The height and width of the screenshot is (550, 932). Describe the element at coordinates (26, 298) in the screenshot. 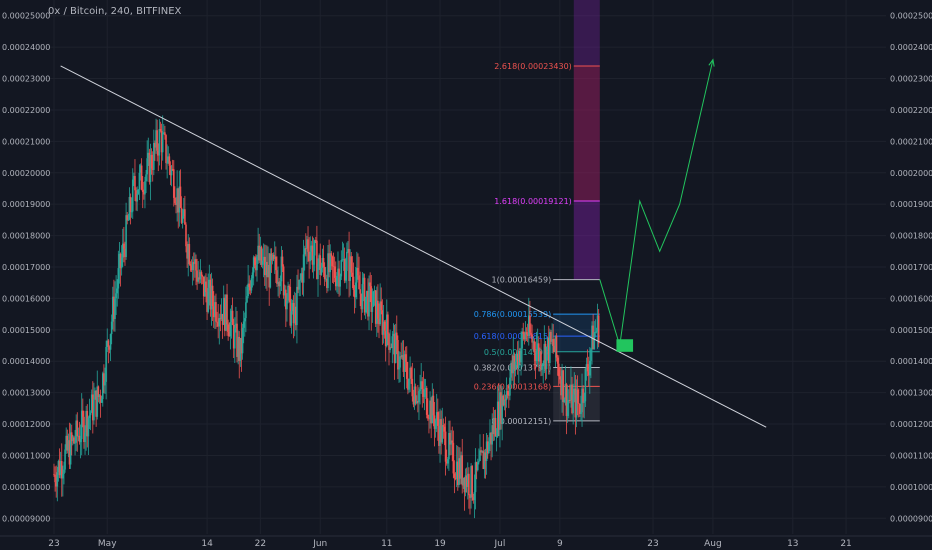

I see `y-tick-label: 0.00016000` at that location.